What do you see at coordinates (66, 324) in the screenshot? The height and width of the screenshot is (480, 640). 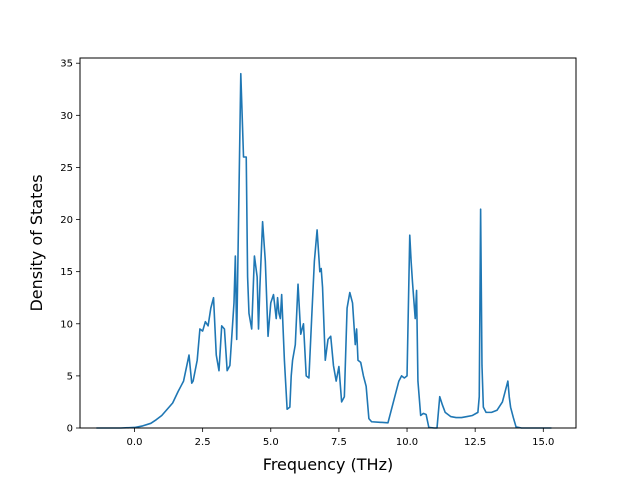 I see `y-tick-label: 10` at bounding box center [66, 324].